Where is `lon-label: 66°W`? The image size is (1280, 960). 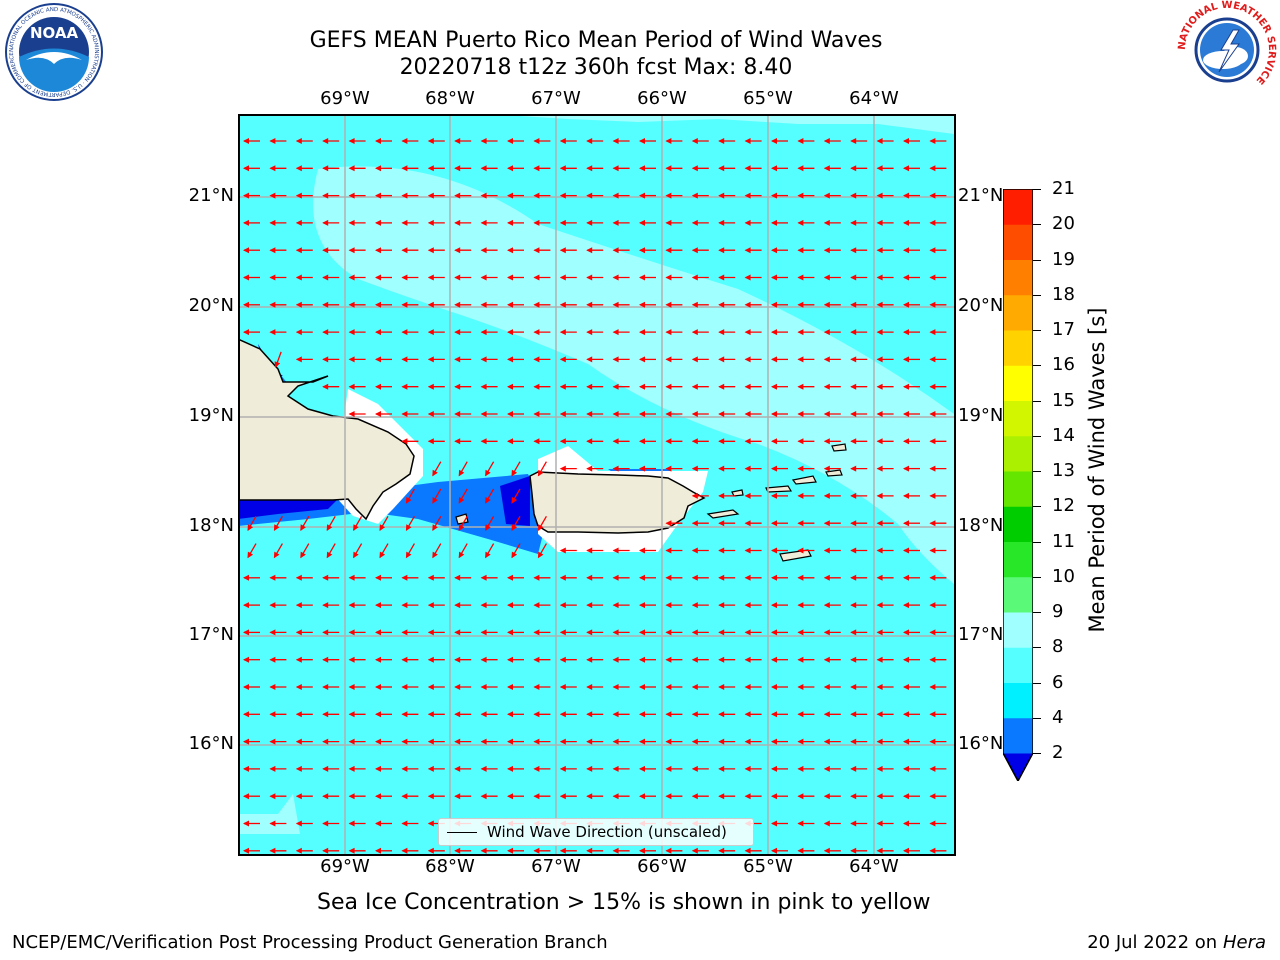 lon-label: 66°W is located at coordinates (662, 98).